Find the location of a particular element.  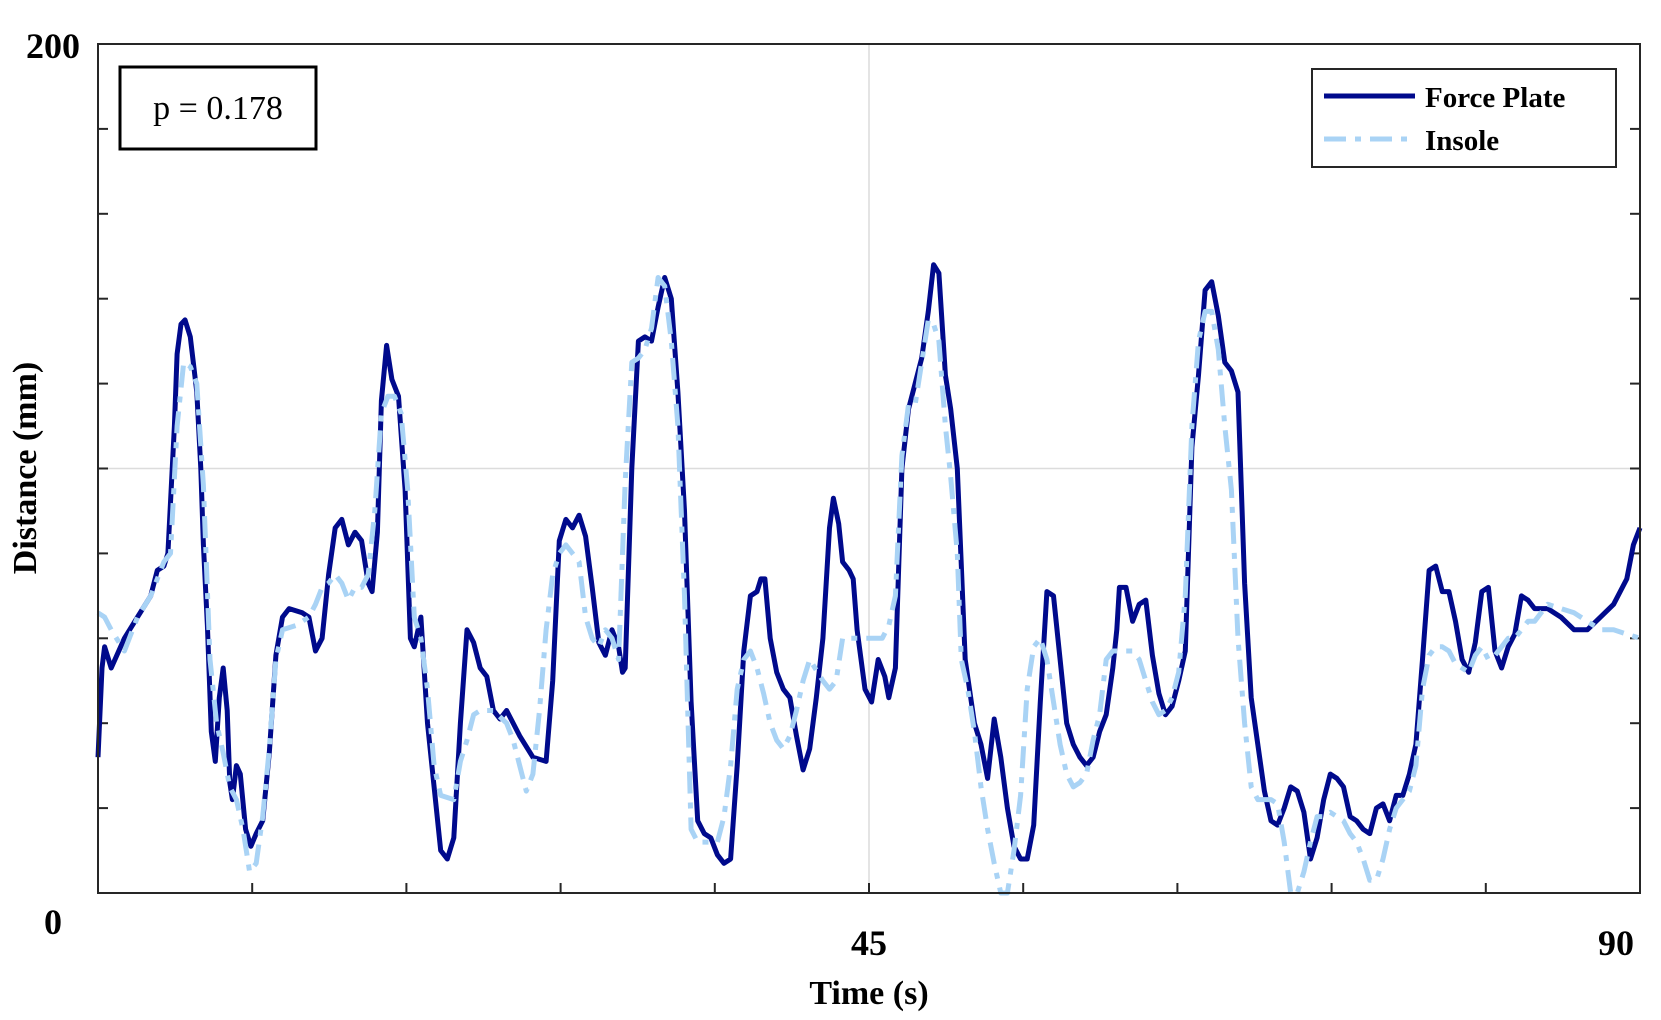

annotation-box: p = 0.178 is located at coordinates (218, 108).